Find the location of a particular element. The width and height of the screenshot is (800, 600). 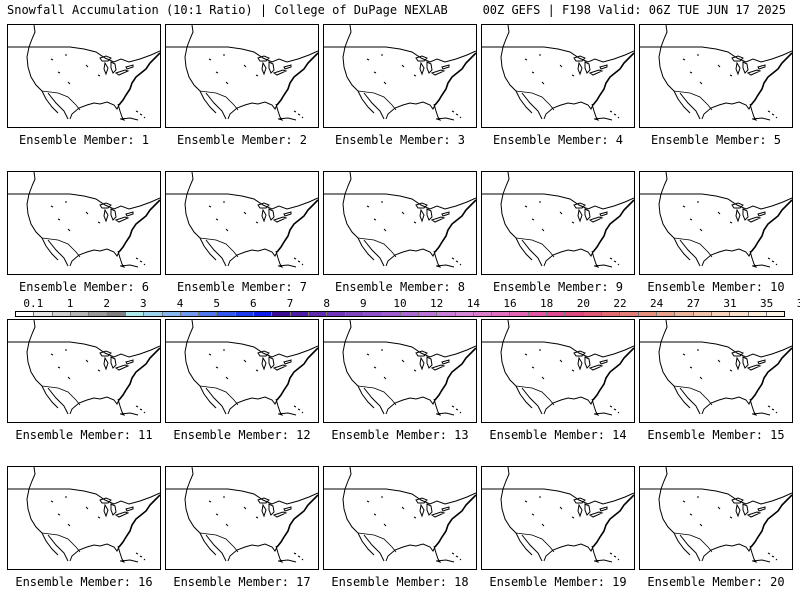

colorbar-label: 22 is located at coordinates (620, 303).